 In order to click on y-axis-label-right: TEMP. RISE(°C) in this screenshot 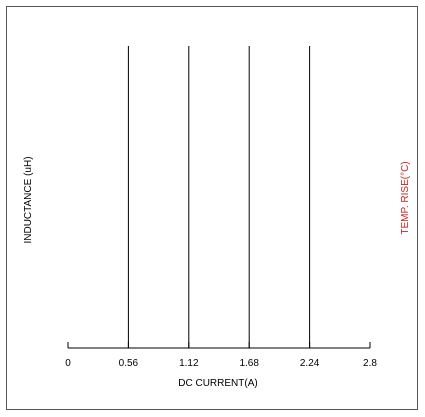, I will do `click(405, 197)`.